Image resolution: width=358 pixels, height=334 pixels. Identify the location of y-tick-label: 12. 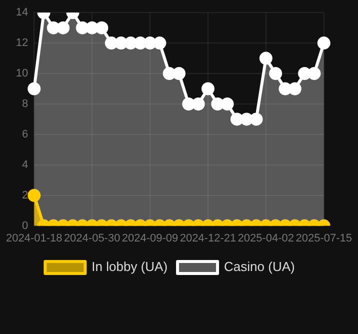
(22, 43).